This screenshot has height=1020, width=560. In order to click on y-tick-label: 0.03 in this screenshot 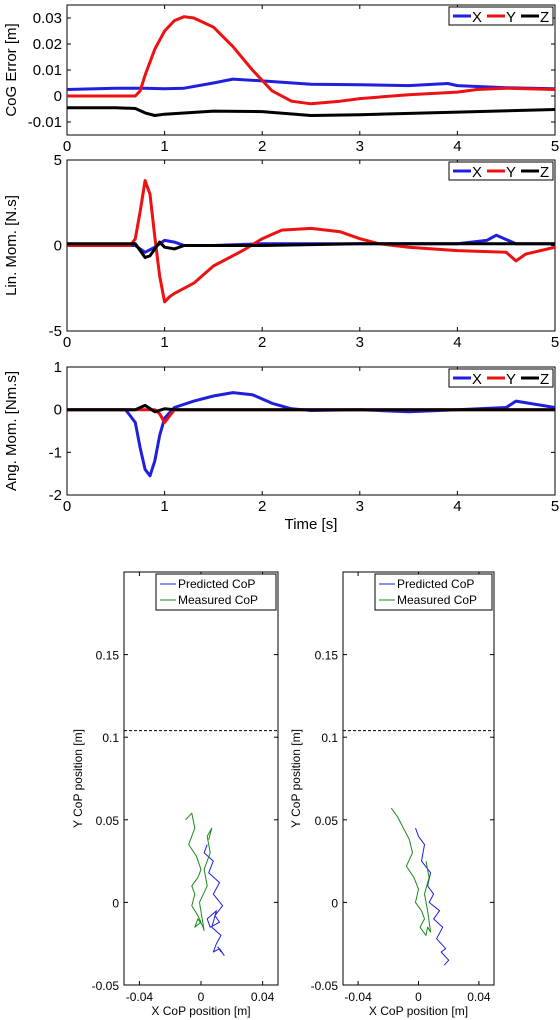, I will do `click(47, 18)`.